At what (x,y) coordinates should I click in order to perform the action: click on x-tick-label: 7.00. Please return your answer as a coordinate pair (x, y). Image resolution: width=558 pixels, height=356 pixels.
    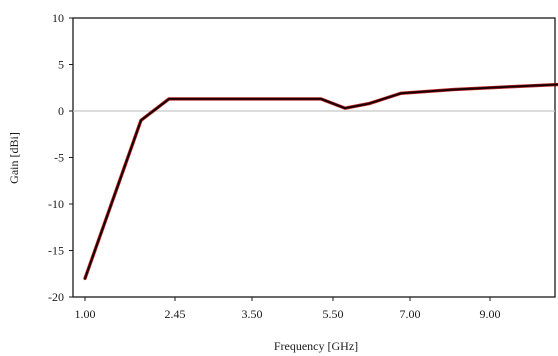
    Looking at the image, I should click on (410, 314).